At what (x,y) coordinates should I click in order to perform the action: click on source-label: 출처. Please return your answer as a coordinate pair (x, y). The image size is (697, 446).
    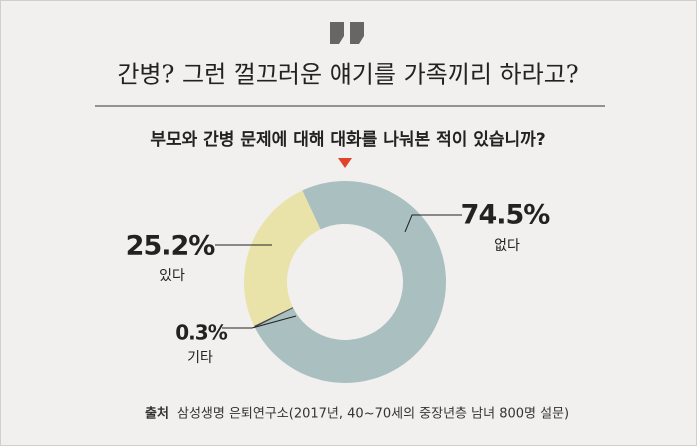
    Looking at the image, I should click on (157, 414).